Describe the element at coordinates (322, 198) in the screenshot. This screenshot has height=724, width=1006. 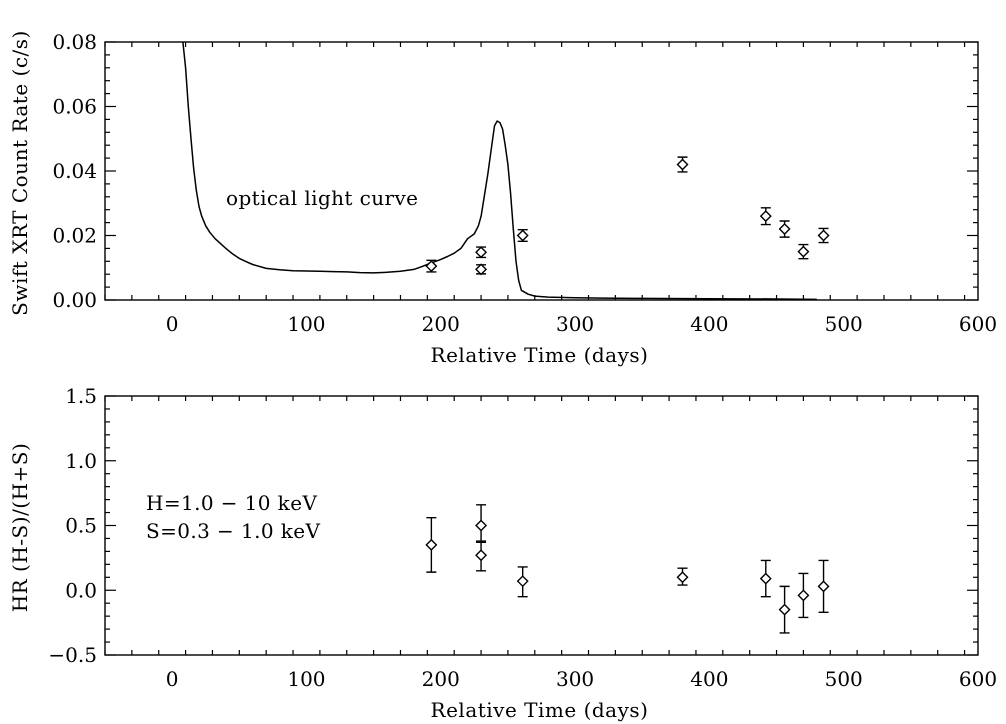
I see `optical-light-curve-label: optical light curve` at that location.